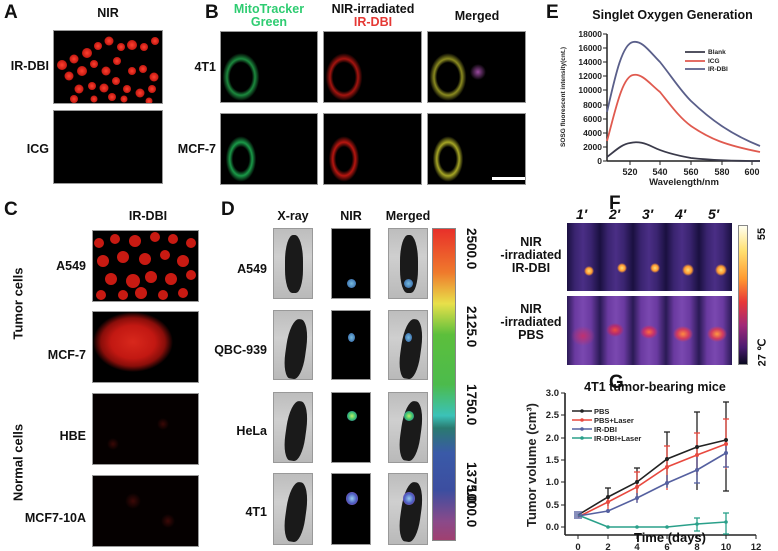 The height and width of the screenshot is (551, 778). I want to click on chart-e-xlabel: Wavelength/nm, so click(684, 182).